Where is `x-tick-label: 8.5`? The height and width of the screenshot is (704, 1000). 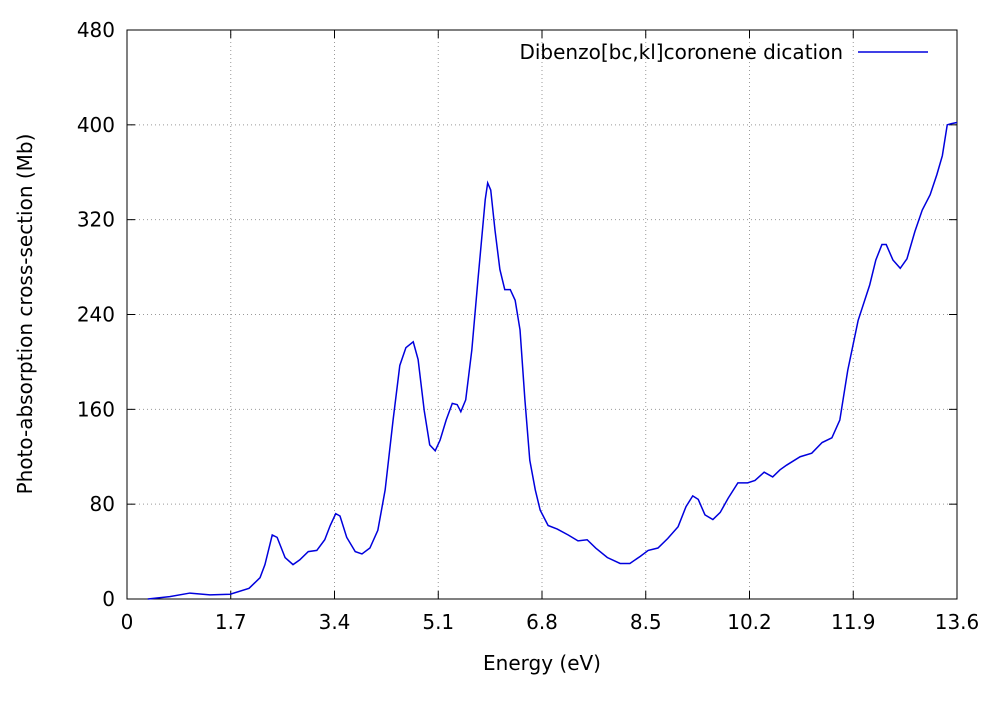 x-tick-label: 8.5 is located at coordinates (646, 622).